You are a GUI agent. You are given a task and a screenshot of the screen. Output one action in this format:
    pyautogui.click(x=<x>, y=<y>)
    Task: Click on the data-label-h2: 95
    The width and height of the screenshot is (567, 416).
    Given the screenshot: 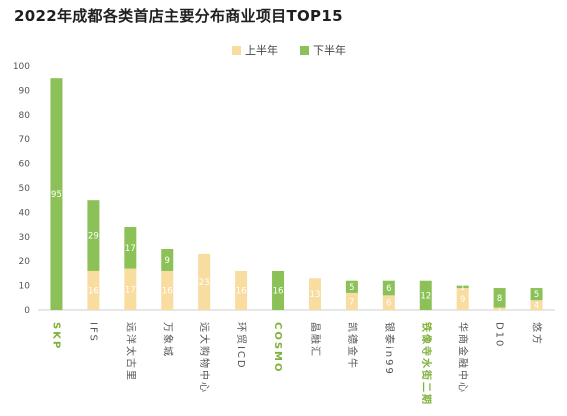 What is the action you would take?
    pyautogui.click(x=56, y=195)
    